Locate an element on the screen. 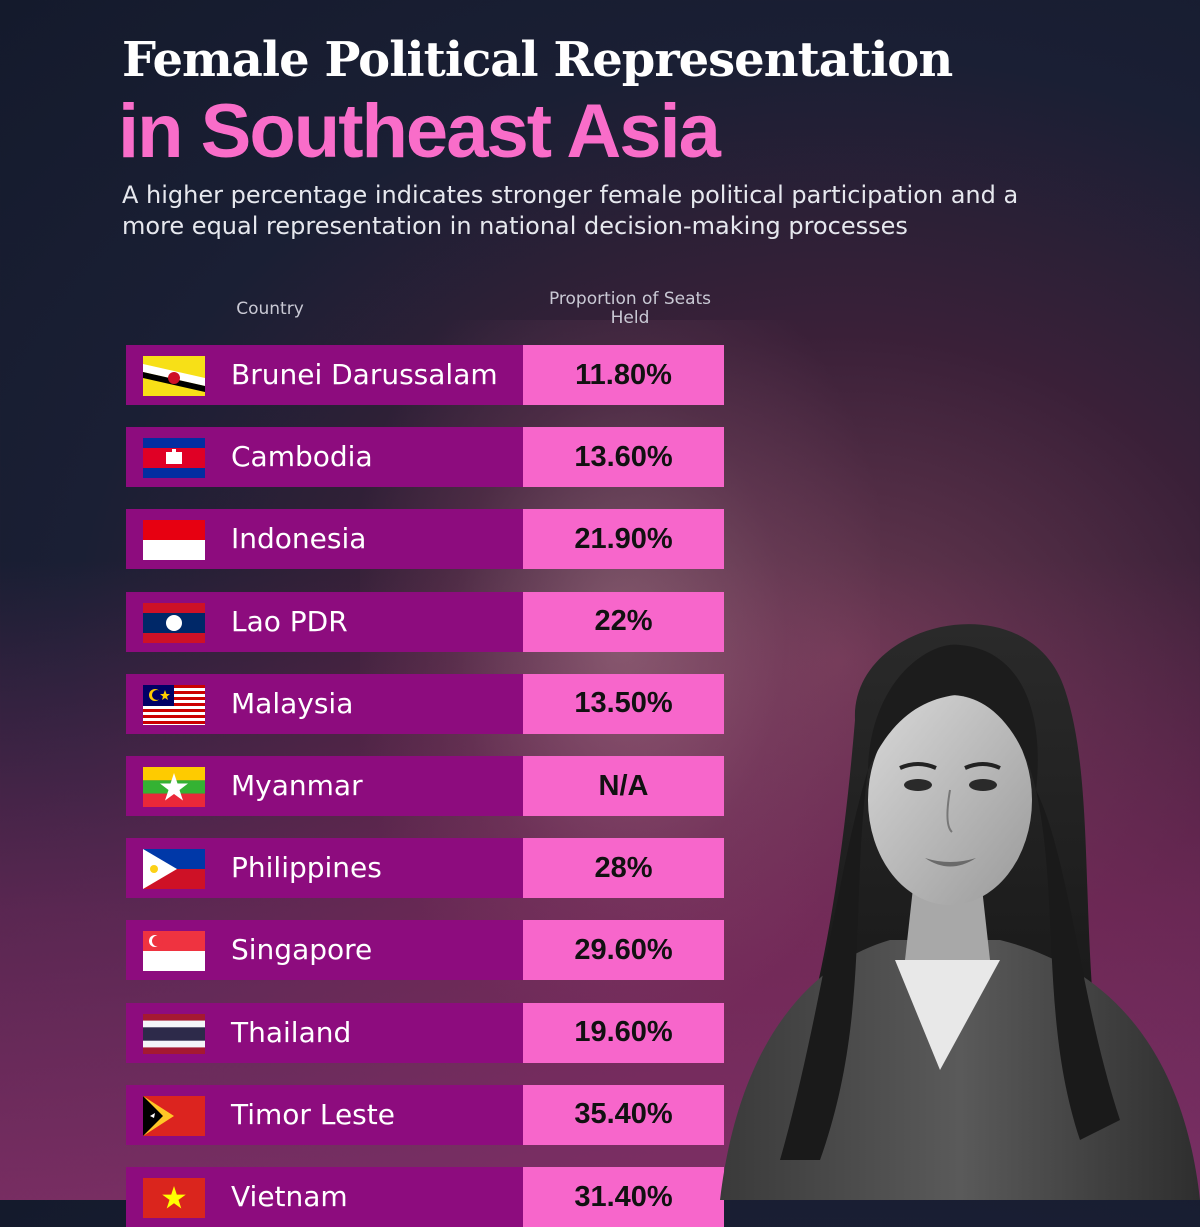 This screenshot has height=1227, width=1200. philippines-flag-icon is located at coordinates (174, 869).